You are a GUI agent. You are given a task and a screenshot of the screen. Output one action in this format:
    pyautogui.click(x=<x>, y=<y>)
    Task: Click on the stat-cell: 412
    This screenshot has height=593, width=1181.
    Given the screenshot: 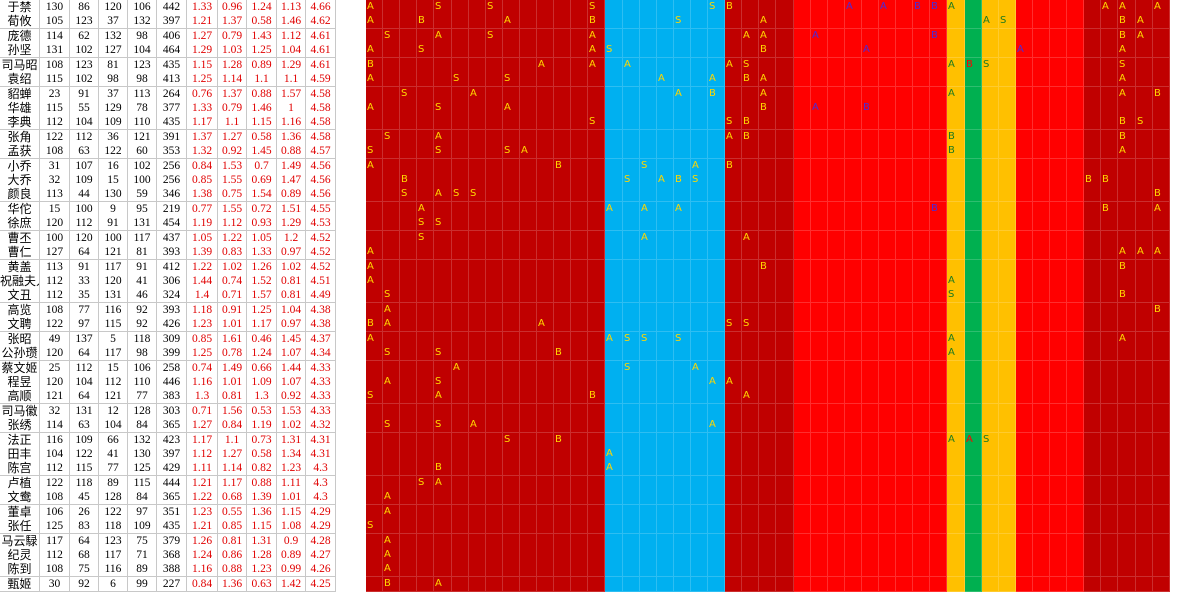 What is the action you would take?
    pyautogui.click(x=172, y=267)
    